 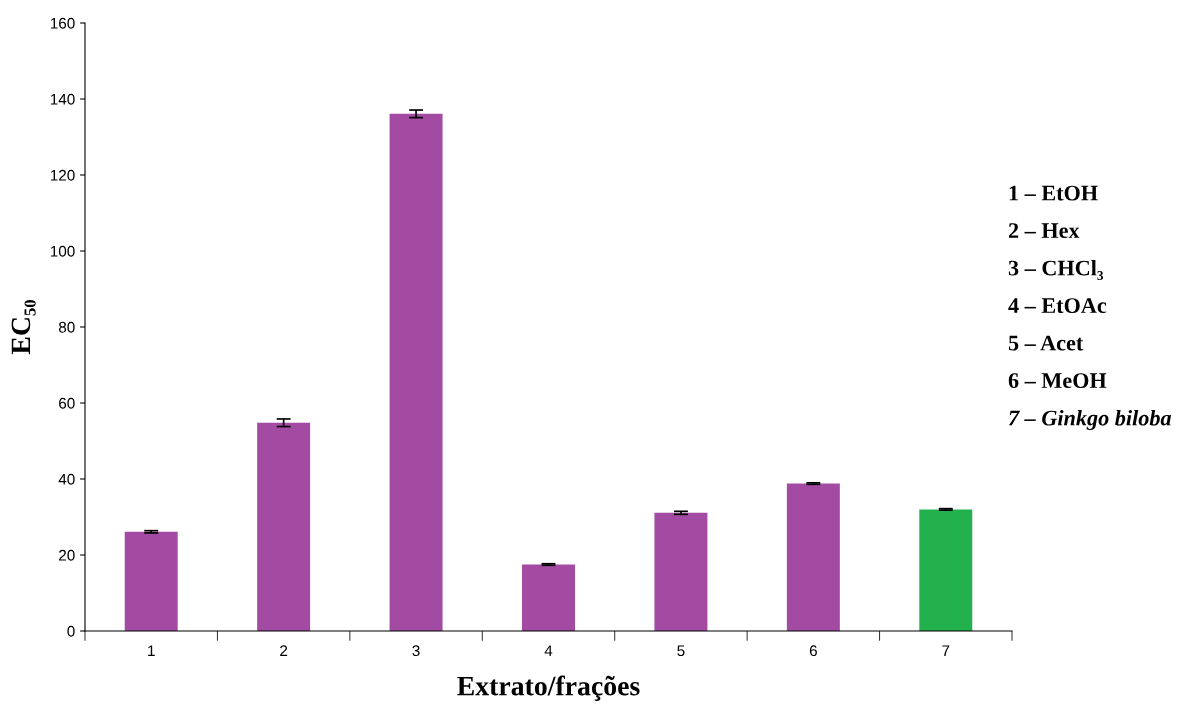 I want to click on y-tick-label: 80, so click(x=66, y=327).